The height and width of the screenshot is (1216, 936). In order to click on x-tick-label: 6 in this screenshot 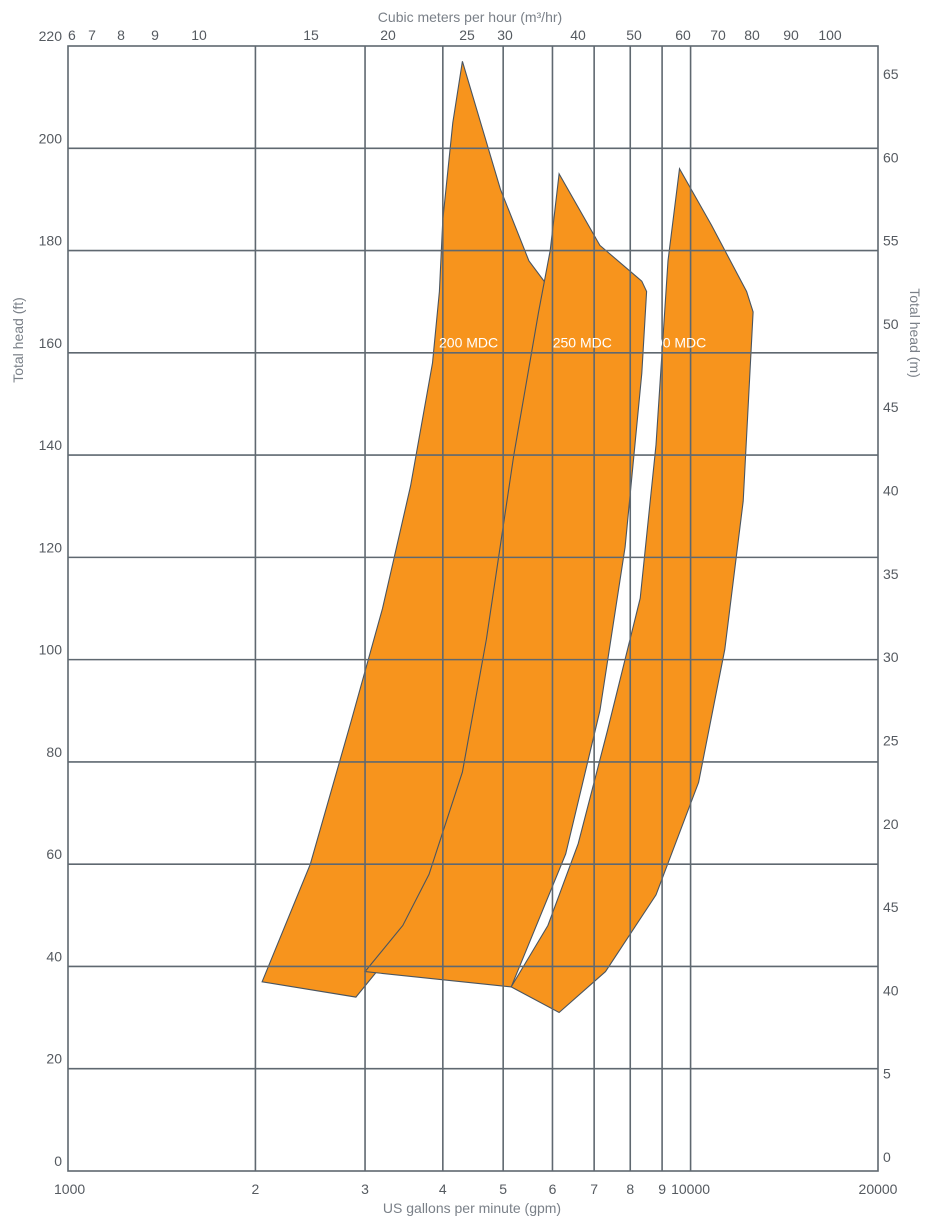, I will do `click(553, 1189)`.